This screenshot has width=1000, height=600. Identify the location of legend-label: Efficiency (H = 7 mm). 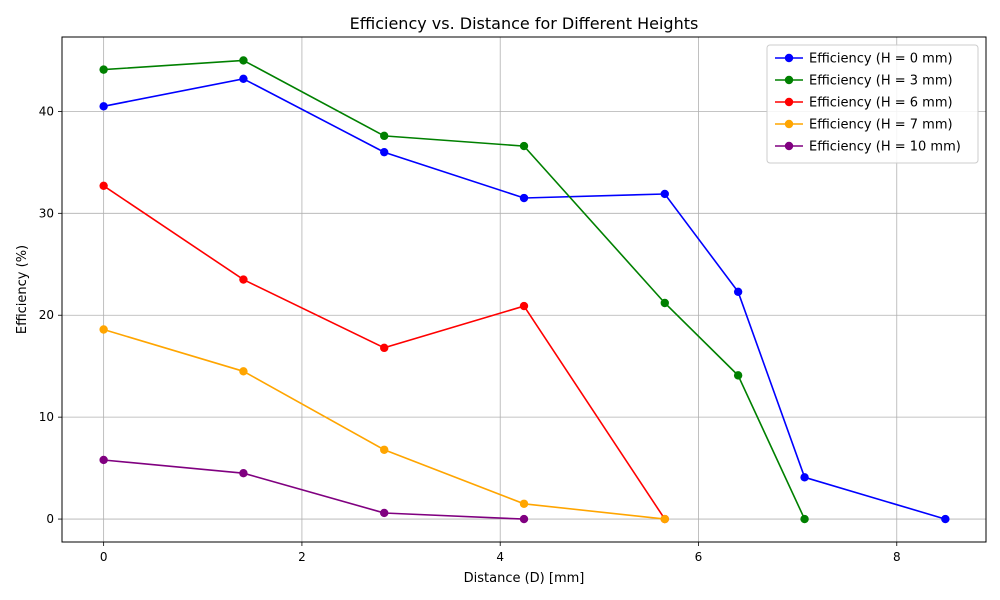
(881, 125).